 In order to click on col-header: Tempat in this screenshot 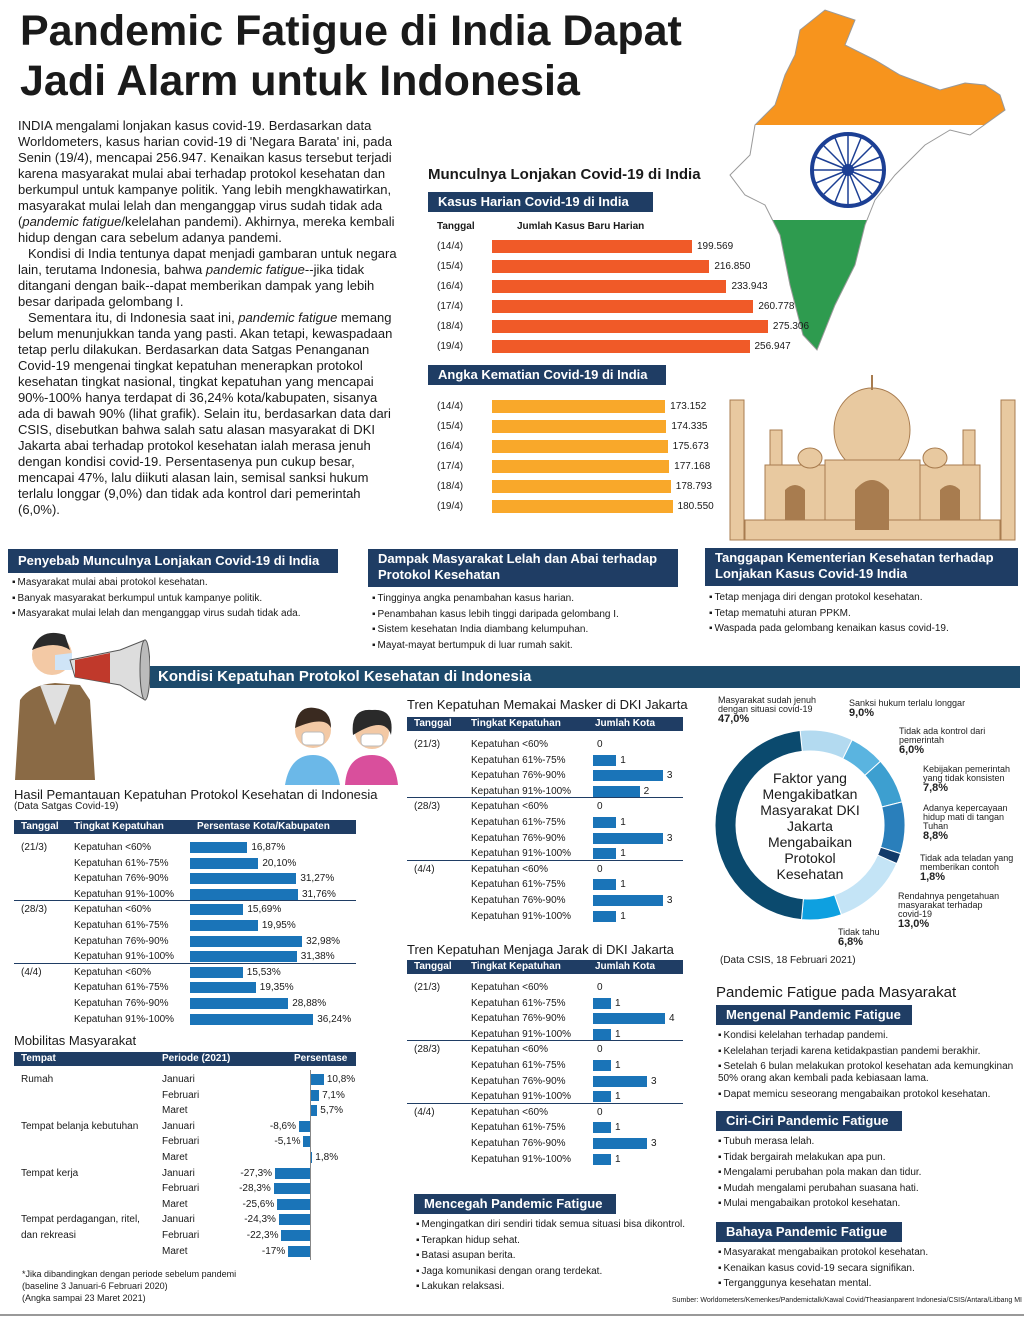, I will do `click(38, 1058)`.